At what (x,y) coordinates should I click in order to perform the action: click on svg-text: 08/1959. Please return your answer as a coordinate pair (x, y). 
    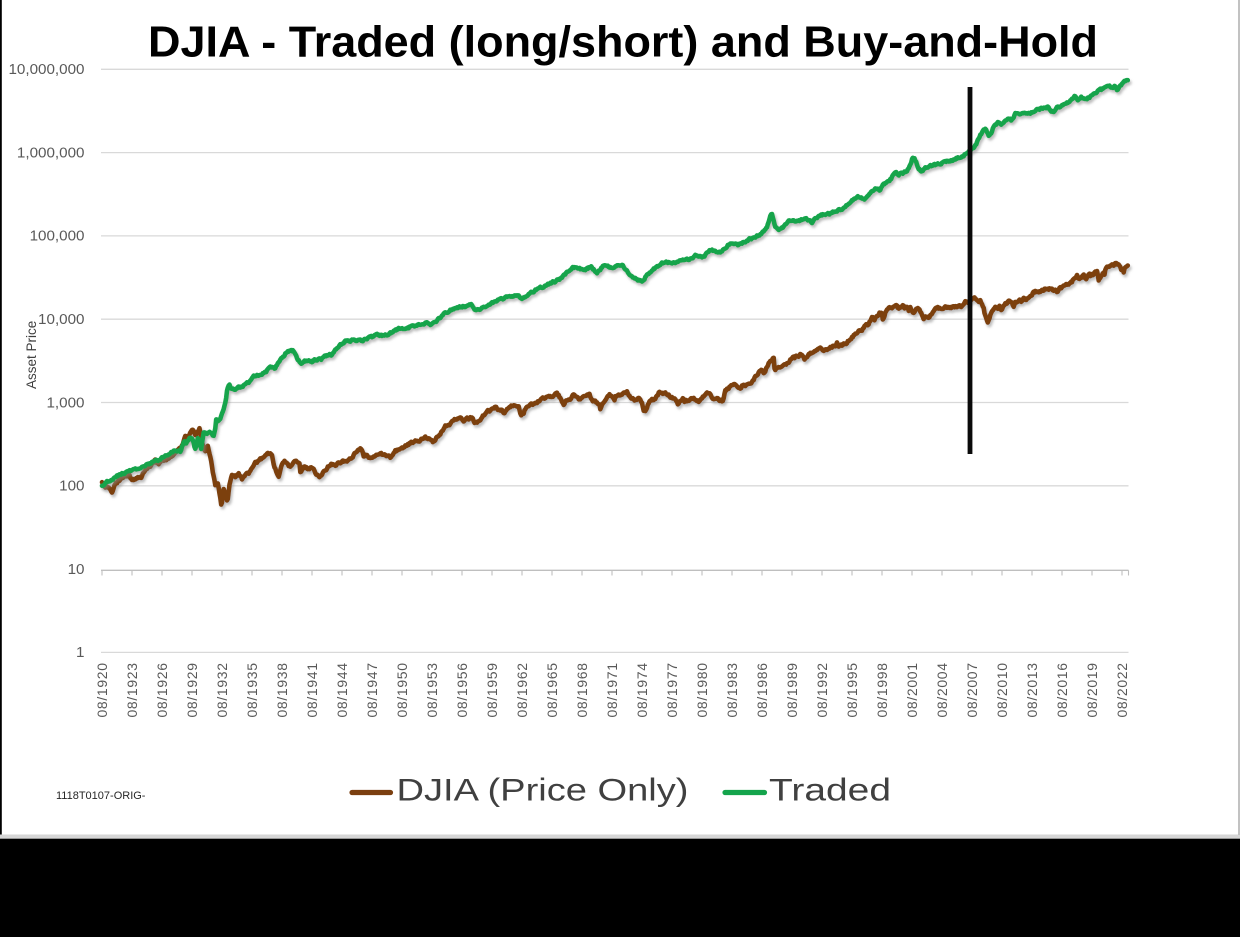
    Looking at the image, I should click on (492, 690).